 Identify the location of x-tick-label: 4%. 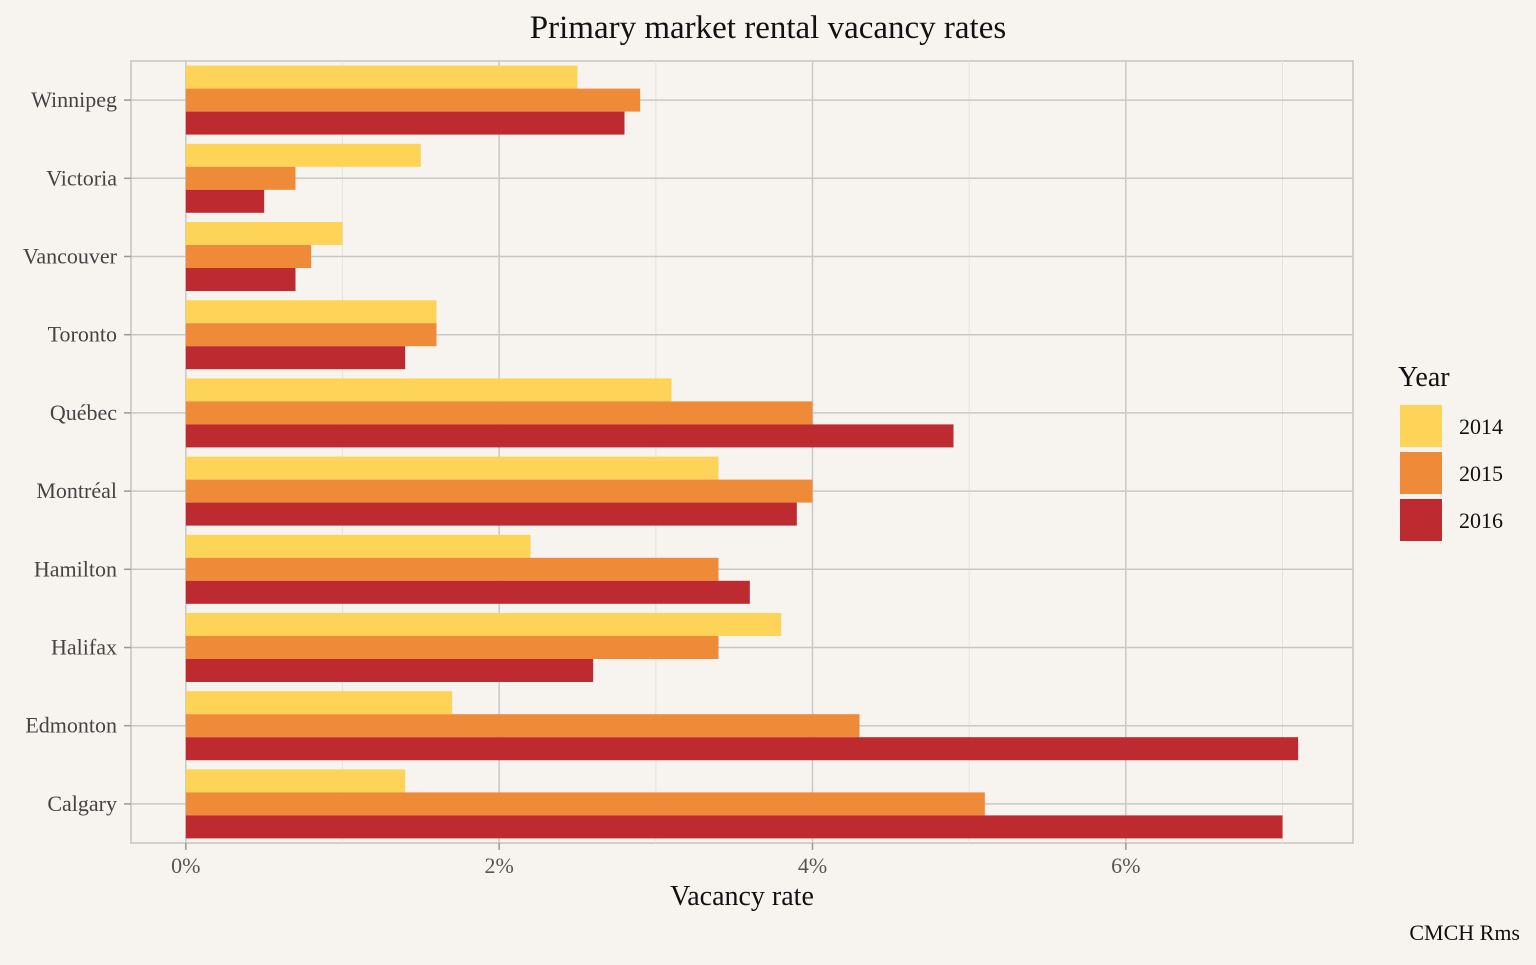
(812, 865).